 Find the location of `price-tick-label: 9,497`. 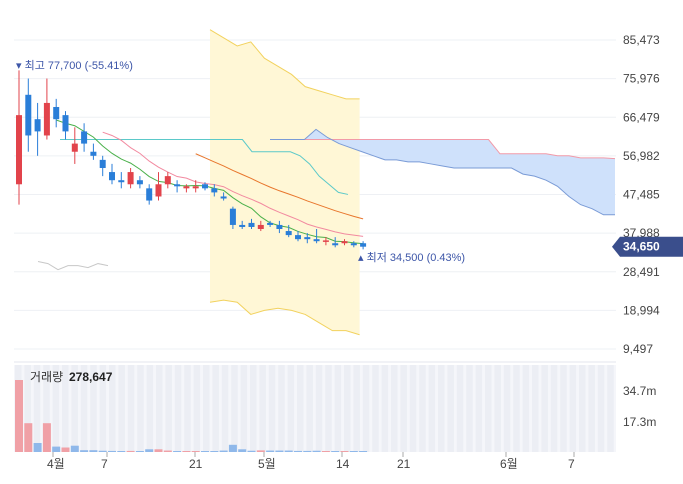

price-tick-label: 9,497 is located at coordinates (638, 349).